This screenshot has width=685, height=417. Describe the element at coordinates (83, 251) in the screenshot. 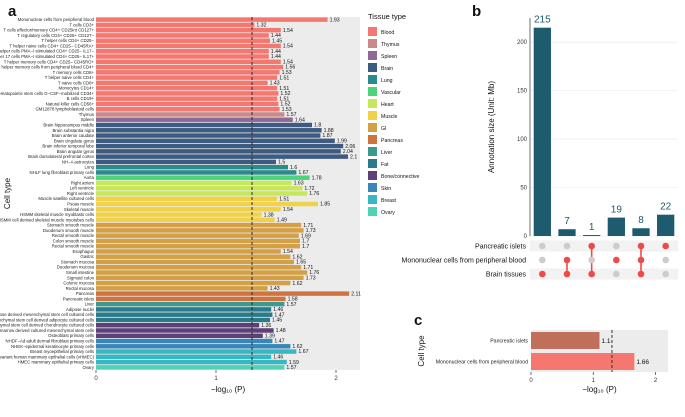

I see `row-label-44: Esophagus` at that location.